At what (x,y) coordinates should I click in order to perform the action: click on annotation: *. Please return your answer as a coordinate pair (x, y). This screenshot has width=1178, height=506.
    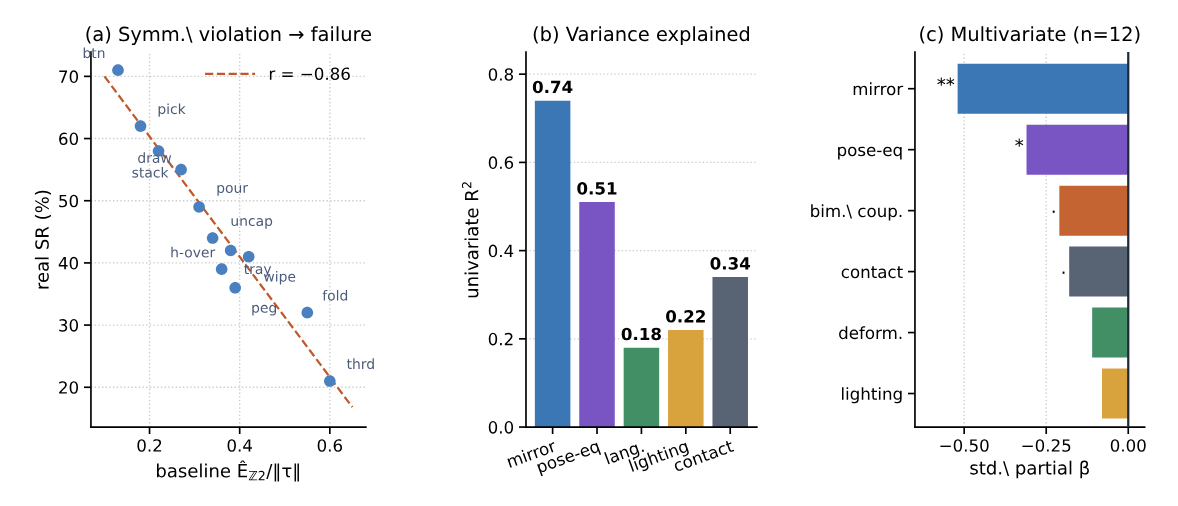
    Looking at the image, I should click on (1019, 142).